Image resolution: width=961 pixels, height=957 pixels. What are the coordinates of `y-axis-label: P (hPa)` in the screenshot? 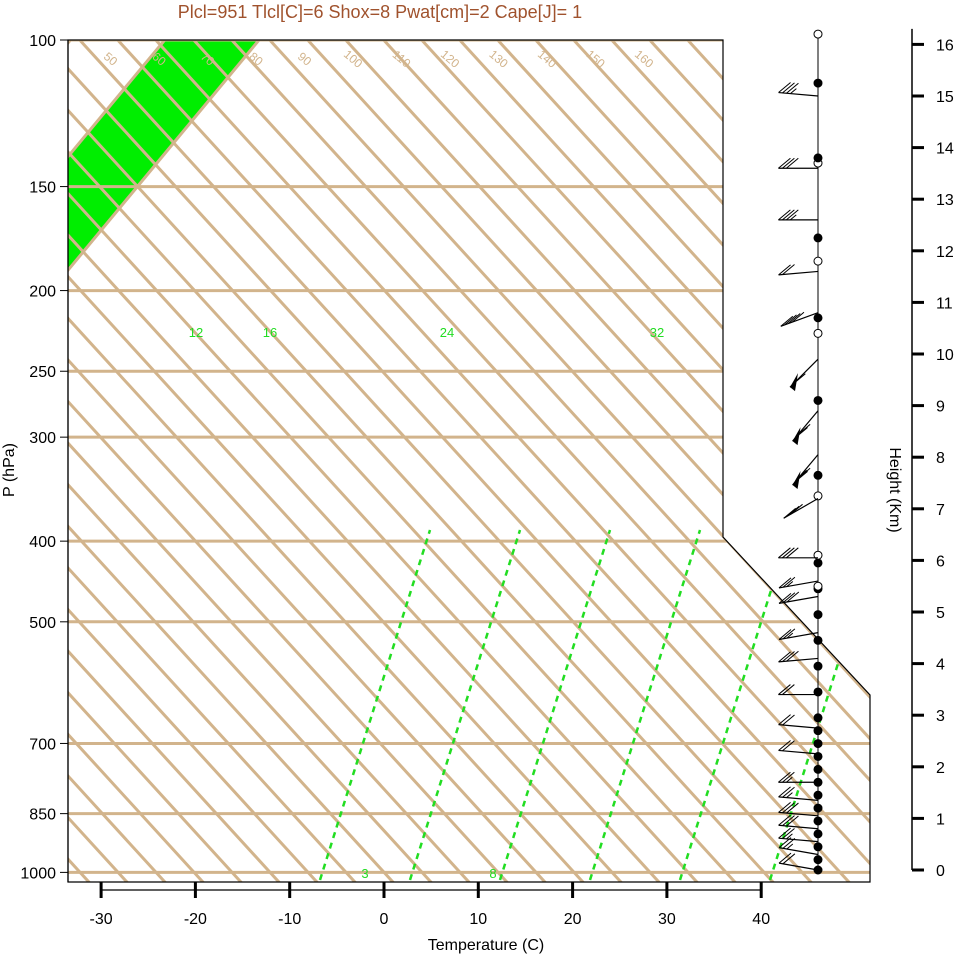 It's located at (9, 470).